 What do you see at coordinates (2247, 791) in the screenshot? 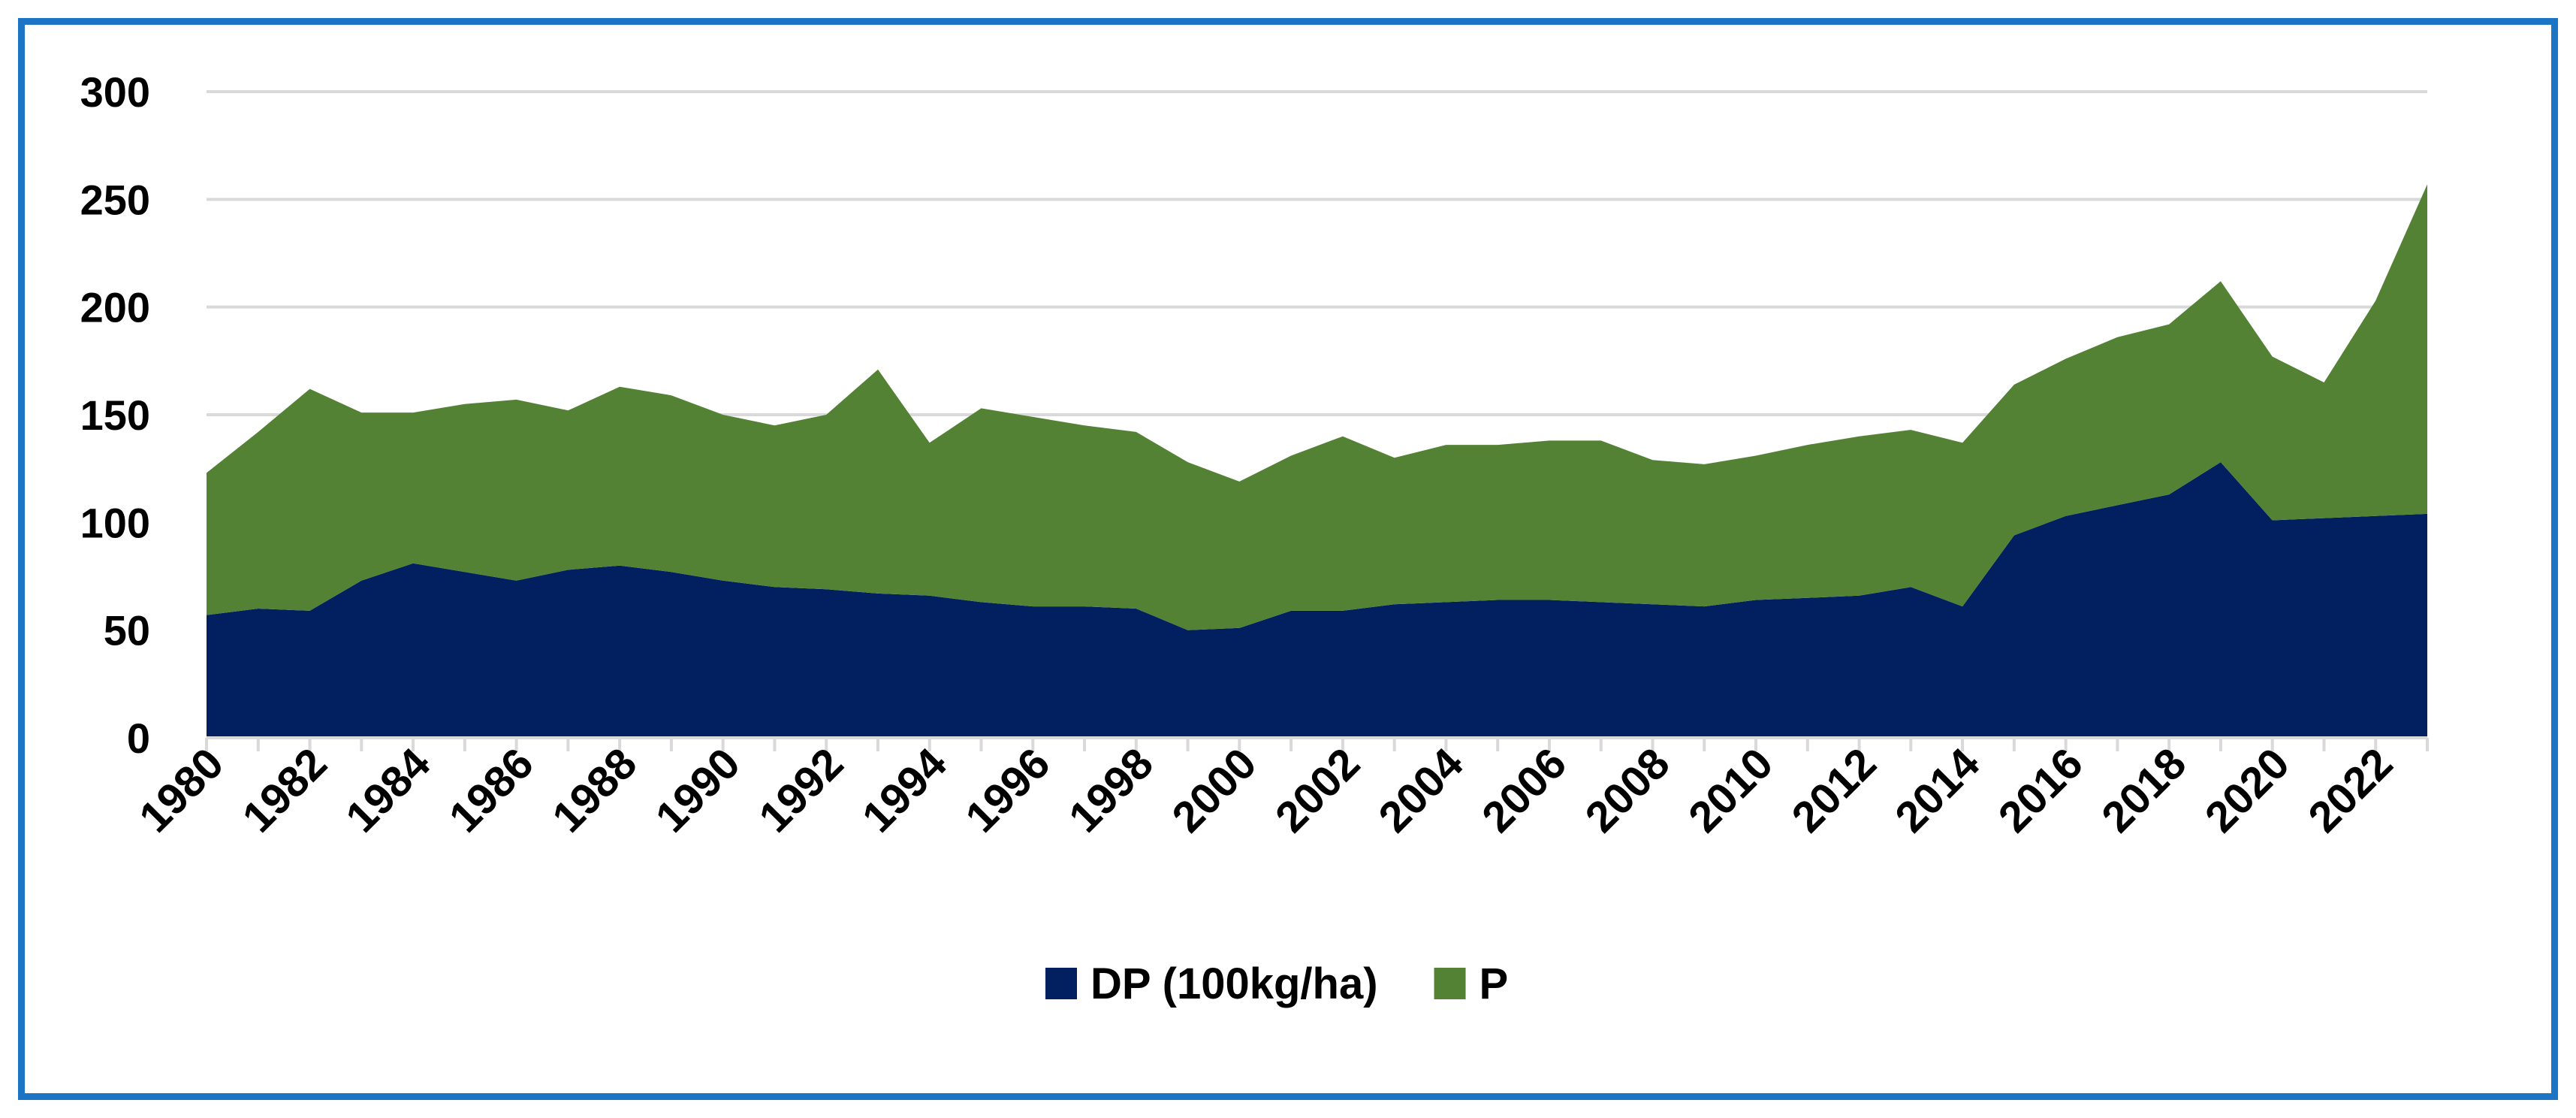
I see `x-tick-label: 2020` at bounding box center [2247, 791].